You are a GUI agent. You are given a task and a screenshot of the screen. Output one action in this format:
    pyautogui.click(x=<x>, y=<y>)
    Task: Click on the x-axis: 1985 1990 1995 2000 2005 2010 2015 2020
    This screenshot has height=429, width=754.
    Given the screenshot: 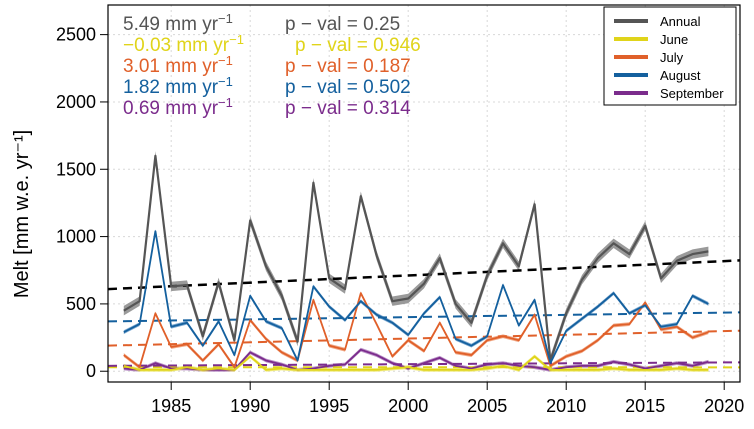 What is the action you would take?
    pyautogui.click(x=447, y=399)
    